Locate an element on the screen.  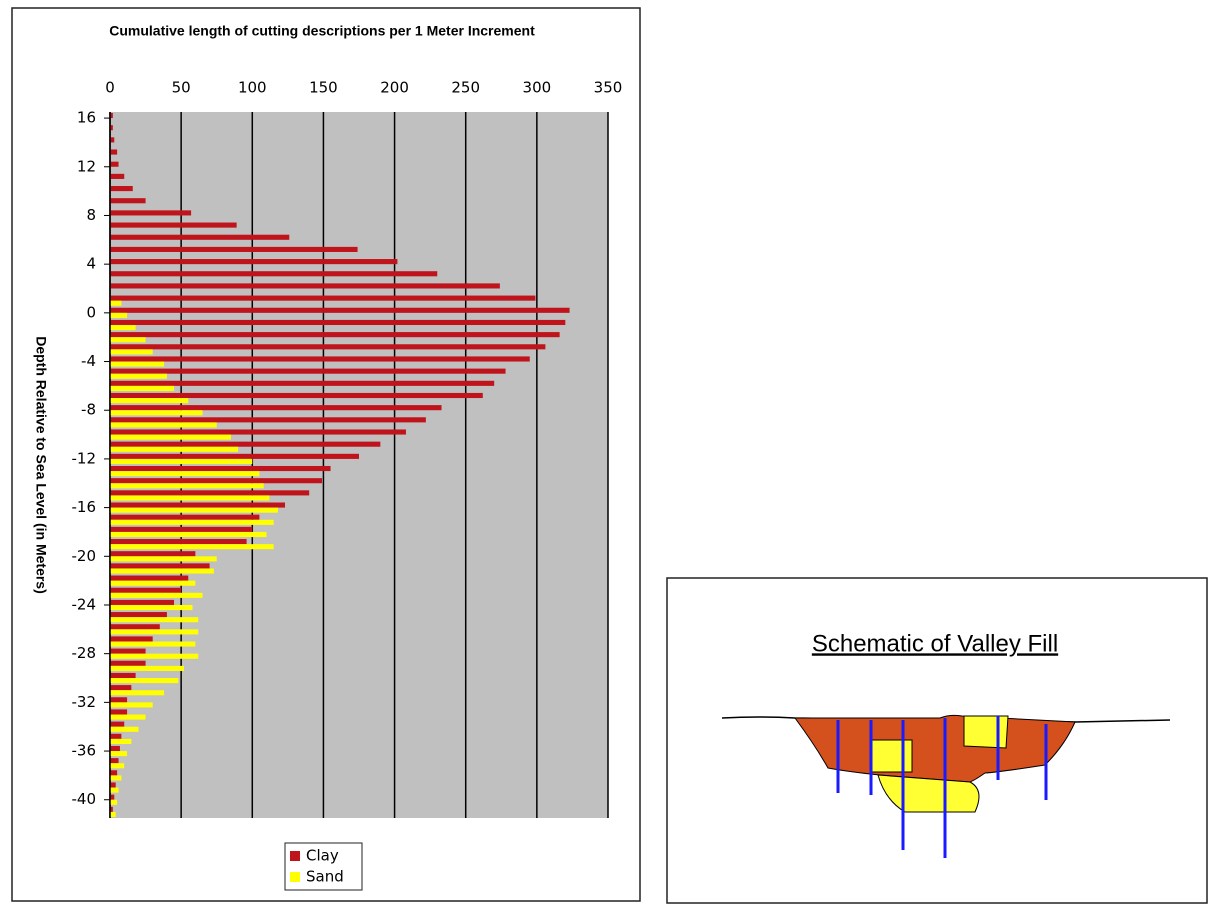
y-tick-label: 16 is located at coordinates (86, 118).